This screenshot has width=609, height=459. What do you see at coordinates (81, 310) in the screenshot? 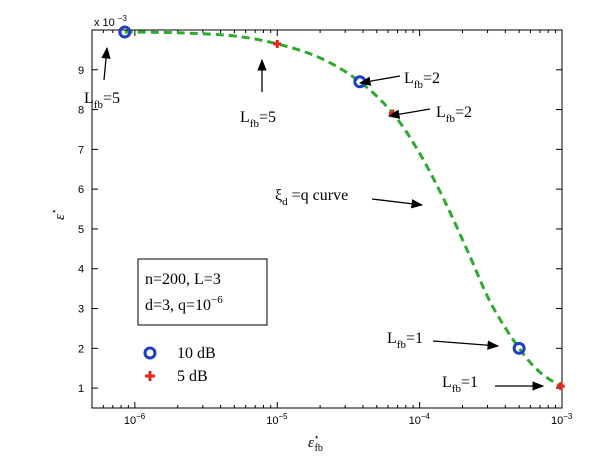
I see `y-tick-label: 3` at bounding box center [81, 310].